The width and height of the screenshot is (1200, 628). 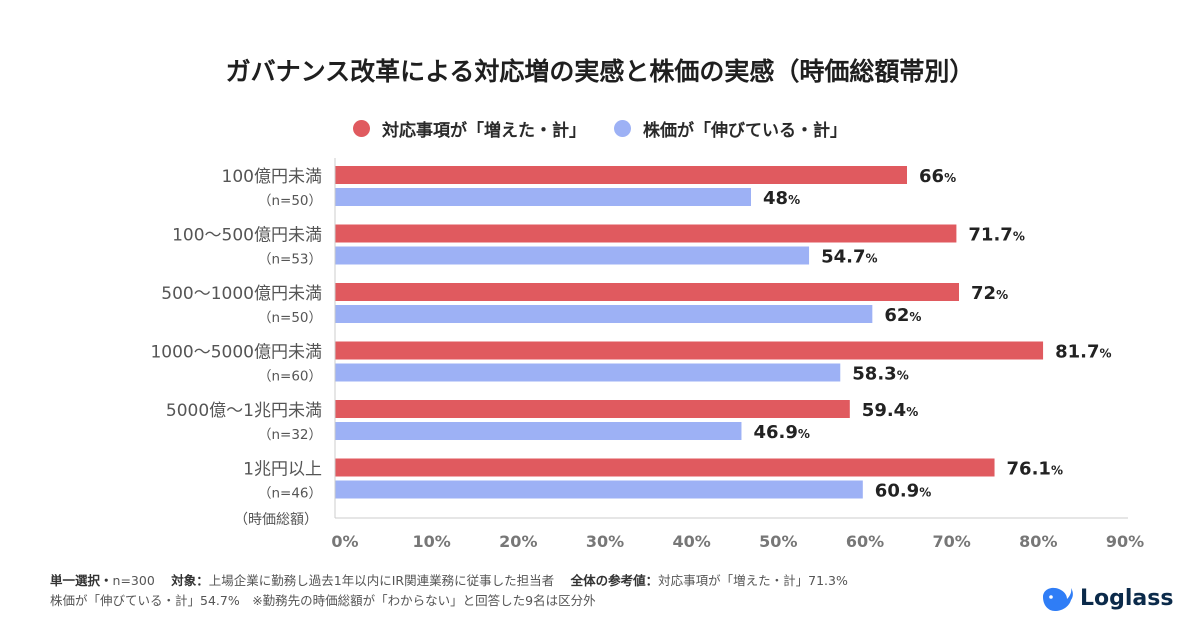 I want to click on value-label: 62%, so click(x=902, y=315).